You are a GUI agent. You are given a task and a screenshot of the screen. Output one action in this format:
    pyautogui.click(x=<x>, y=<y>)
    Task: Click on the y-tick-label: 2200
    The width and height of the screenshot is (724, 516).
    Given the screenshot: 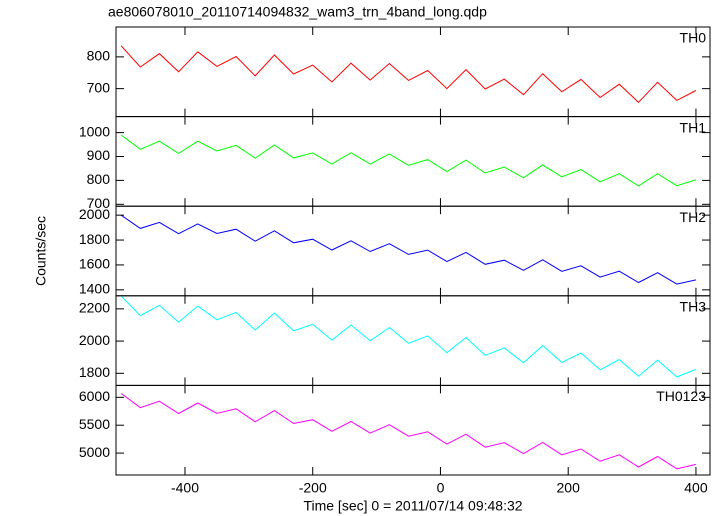 What is the action you would take?
    pyautogui.click(x=94, y=308)
    